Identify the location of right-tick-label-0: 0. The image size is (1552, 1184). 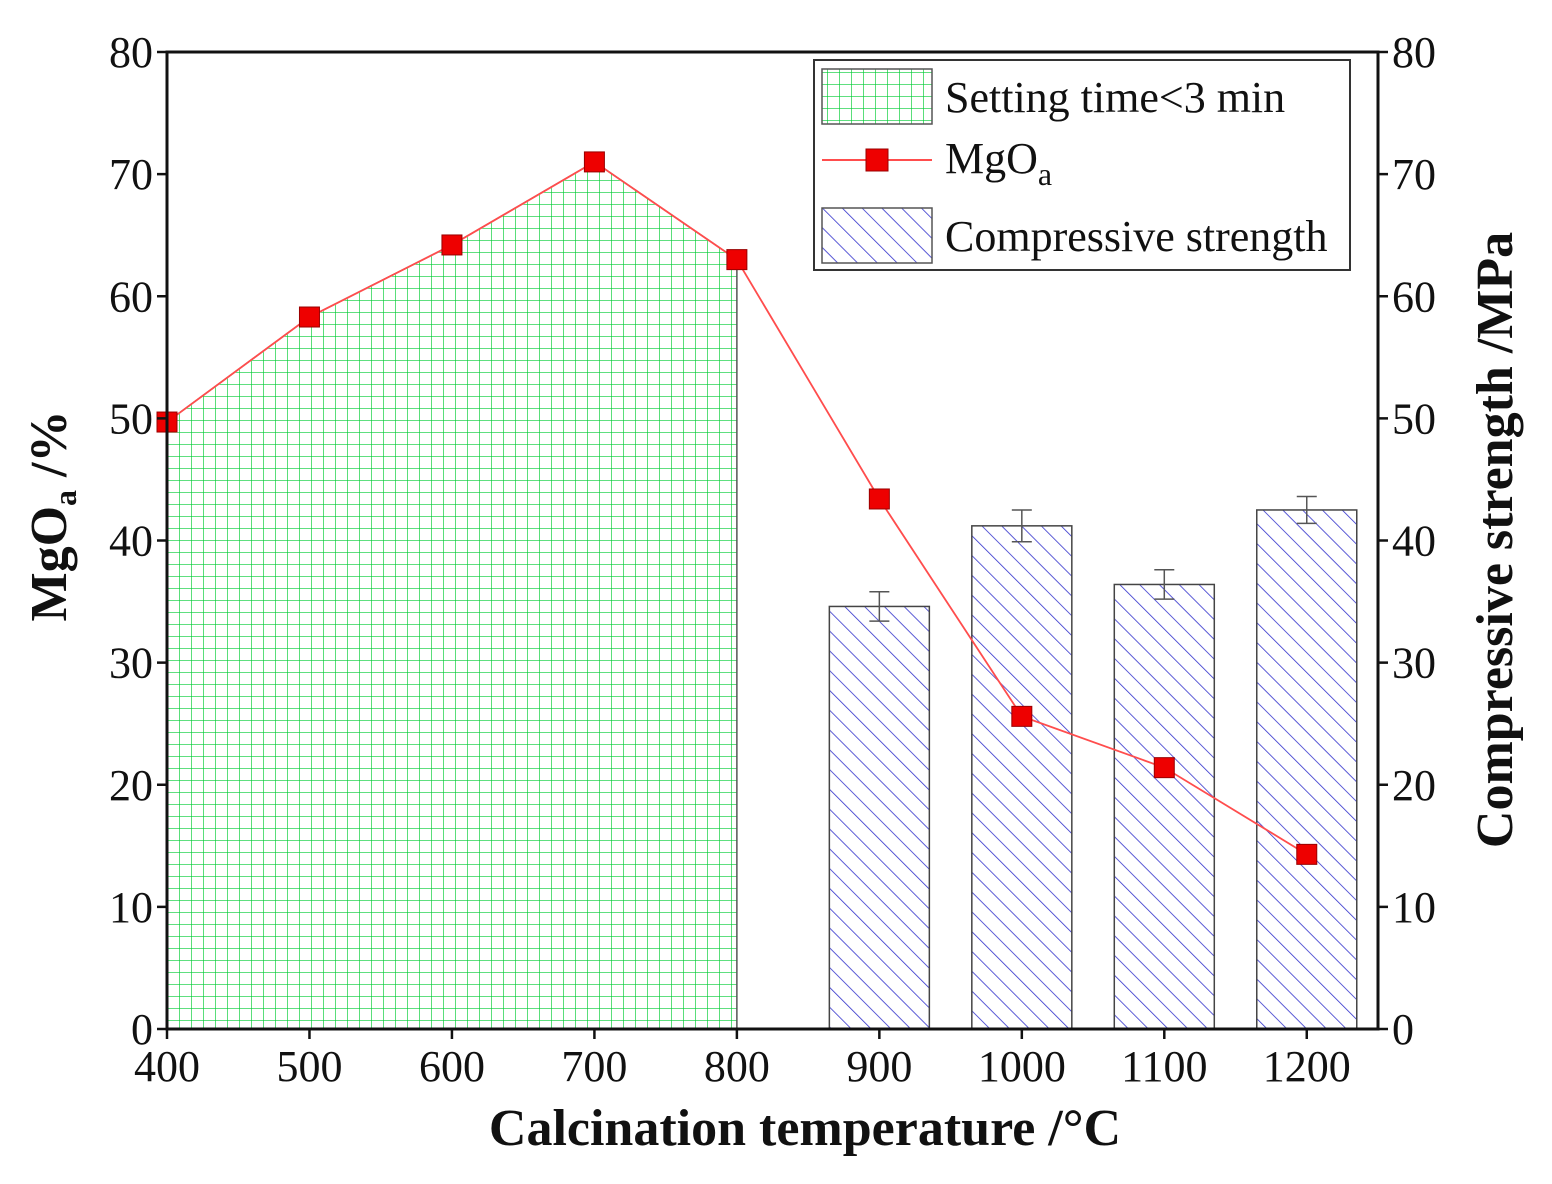
(1403, 1029).